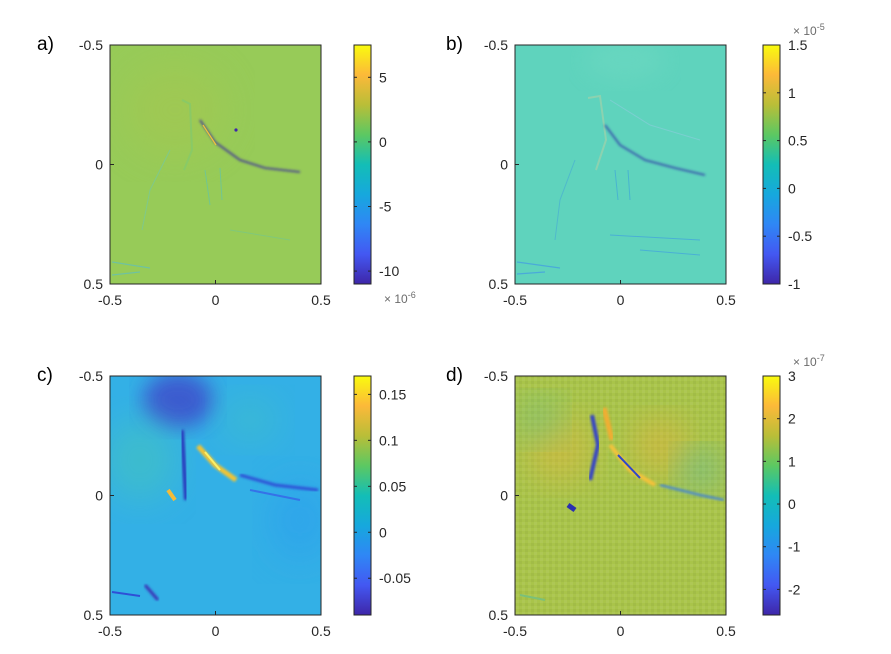  Describe the element at coordinates (389, 440) in the screenshot. I see `colorbar-tick-label: 0.1` at that location.